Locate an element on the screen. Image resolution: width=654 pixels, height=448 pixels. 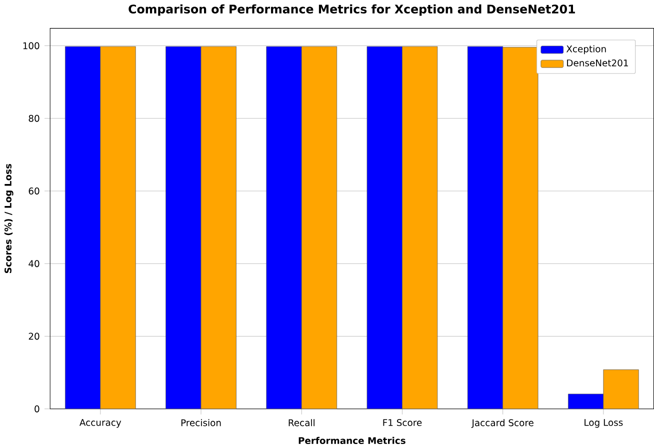
y-tick-label: 60 is located at coordinates (34, 190).